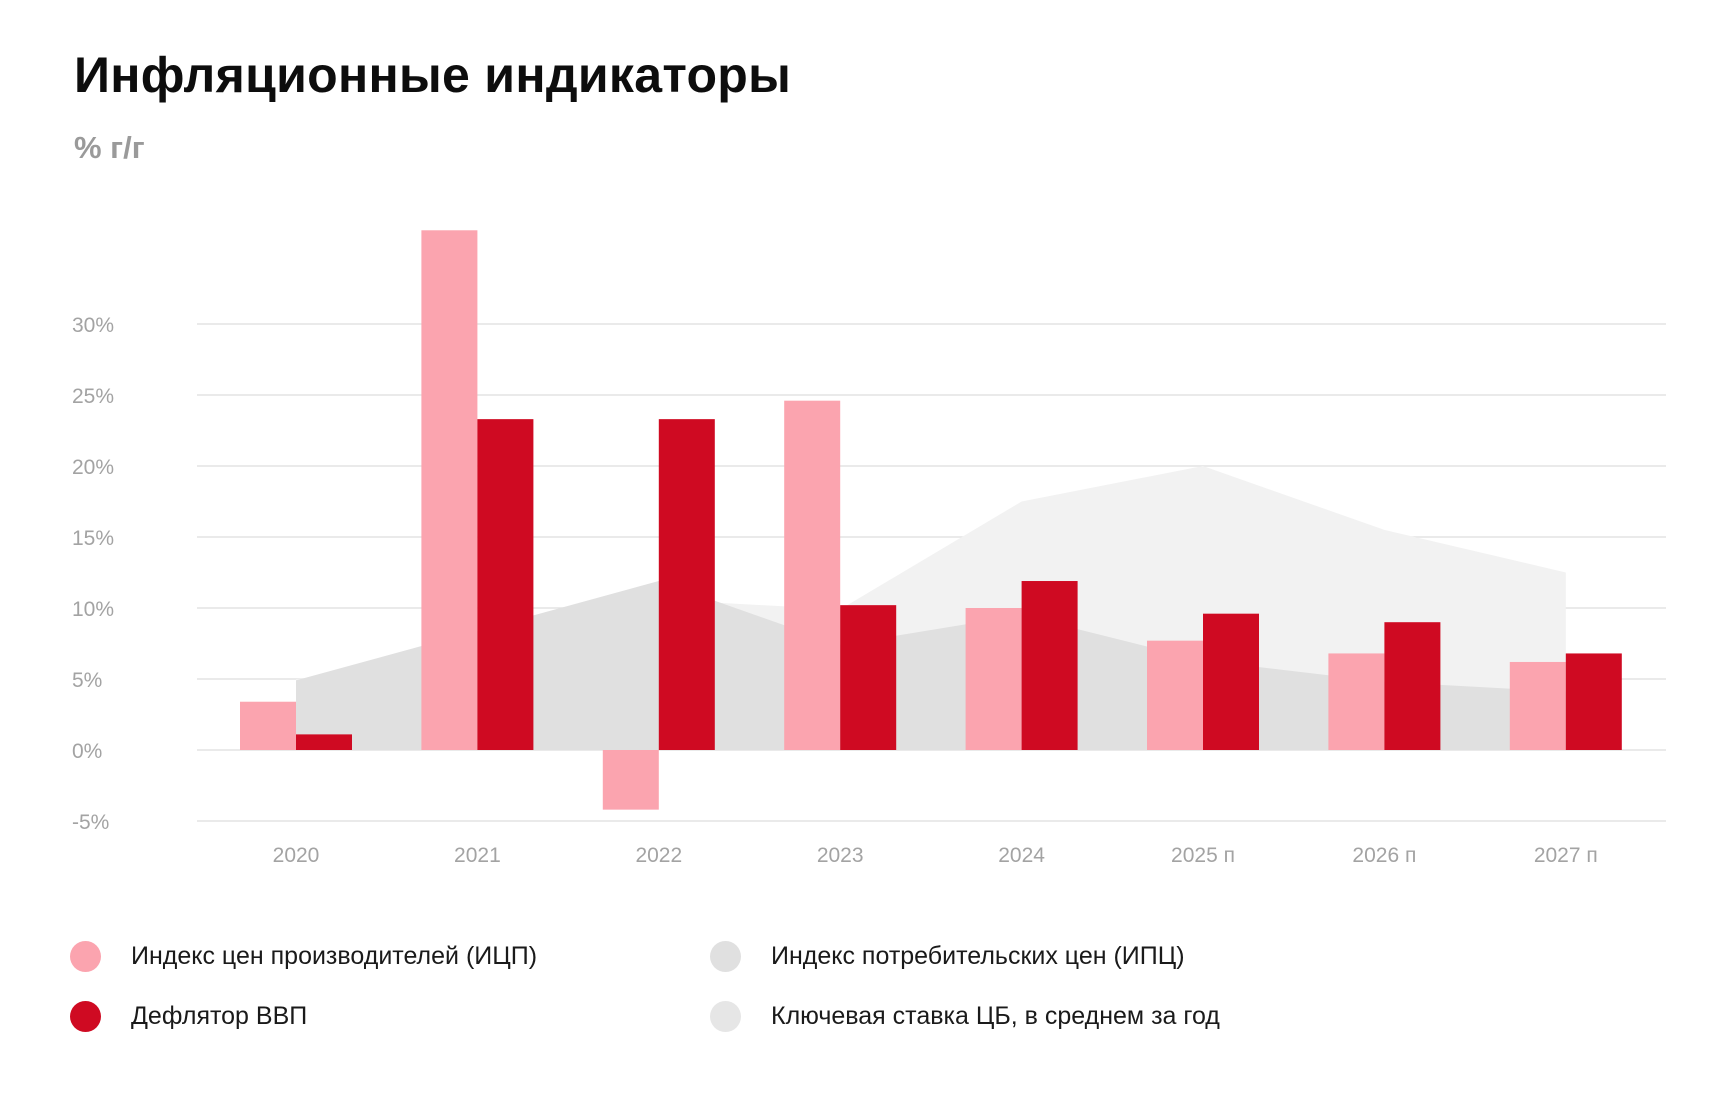 The width and height of the screenshot is (1720, 1102). What do you see at coordinates (219, 1015) in the screenshot?
I see `legend-label-gdp-deflator: Дефлятор ВВП` at bounding box center [219, 1015].